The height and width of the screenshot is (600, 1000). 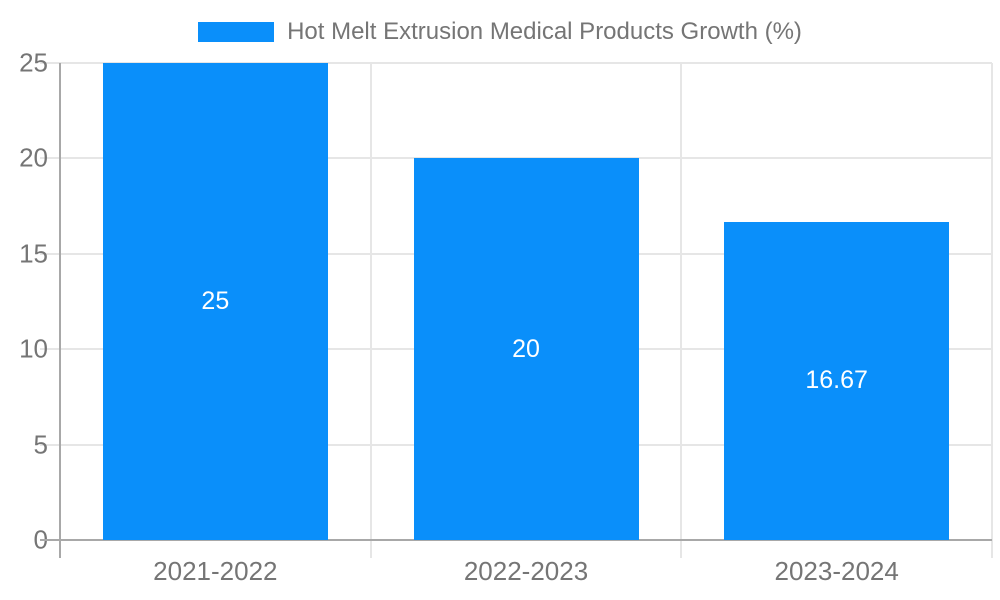 I want to click on y-axis-line, so click(x=60, y=310).